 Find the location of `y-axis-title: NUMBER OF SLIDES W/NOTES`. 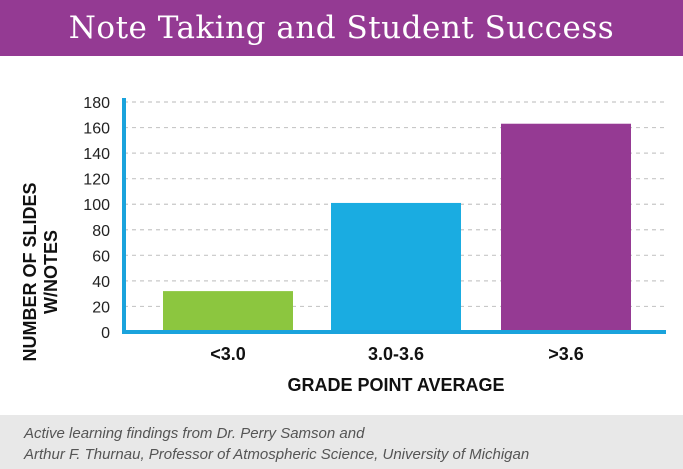

y-axis-title: NUMBER OF SLIDES W/NOTES is located at coordinates (40, 271).